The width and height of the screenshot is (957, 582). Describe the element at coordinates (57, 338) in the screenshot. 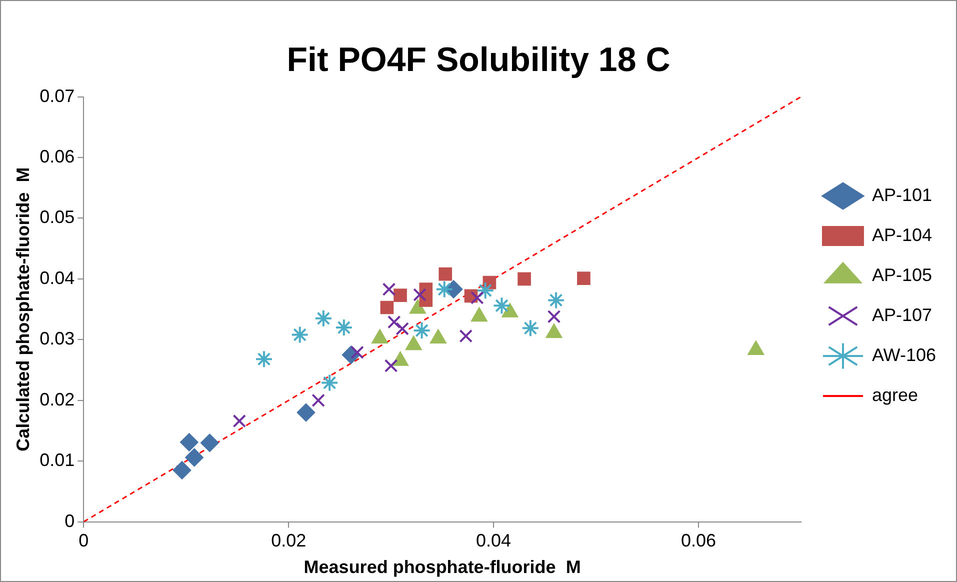

I see `y-tick-label: 0.03` at that location.